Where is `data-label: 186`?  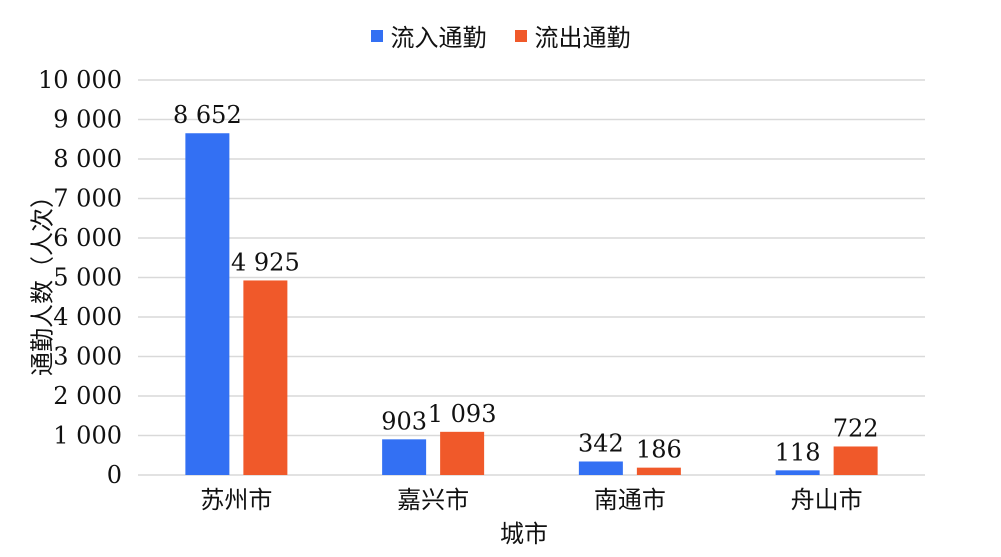
data-label: 186 is located at coordinates (659, 450).